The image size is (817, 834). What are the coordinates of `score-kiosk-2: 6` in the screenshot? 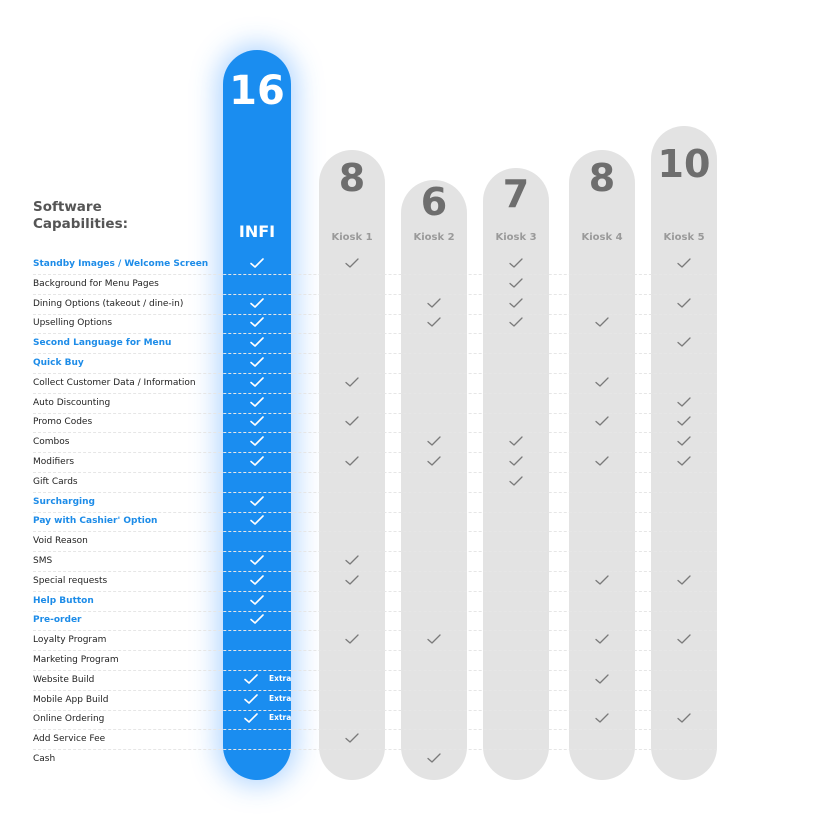 It's located at (434, 202).